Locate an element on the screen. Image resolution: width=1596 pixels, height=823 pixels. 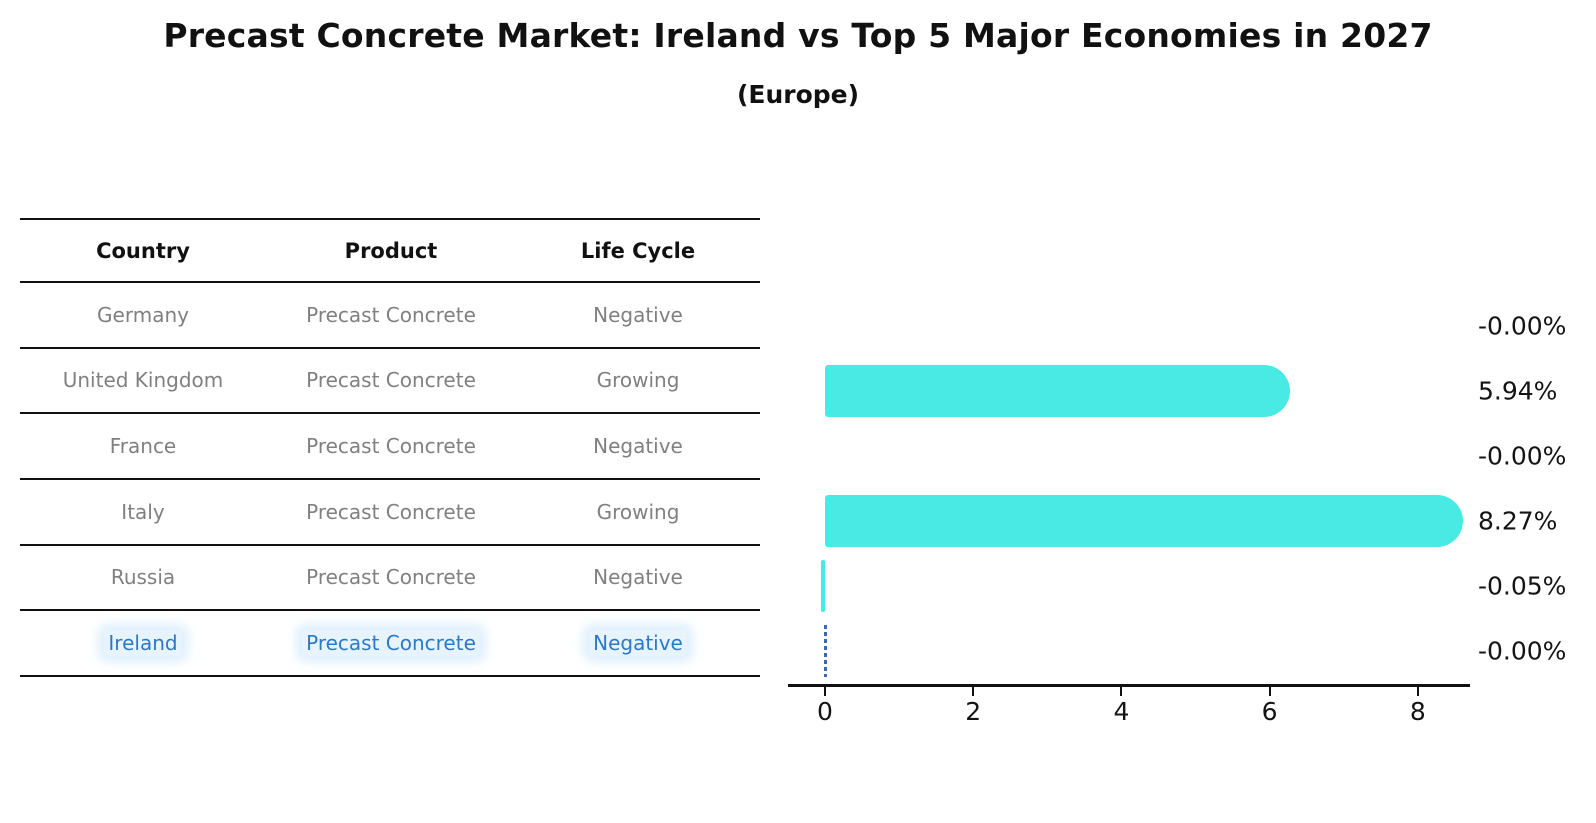
column-header-product: Product is located at coordinates (391, 250).